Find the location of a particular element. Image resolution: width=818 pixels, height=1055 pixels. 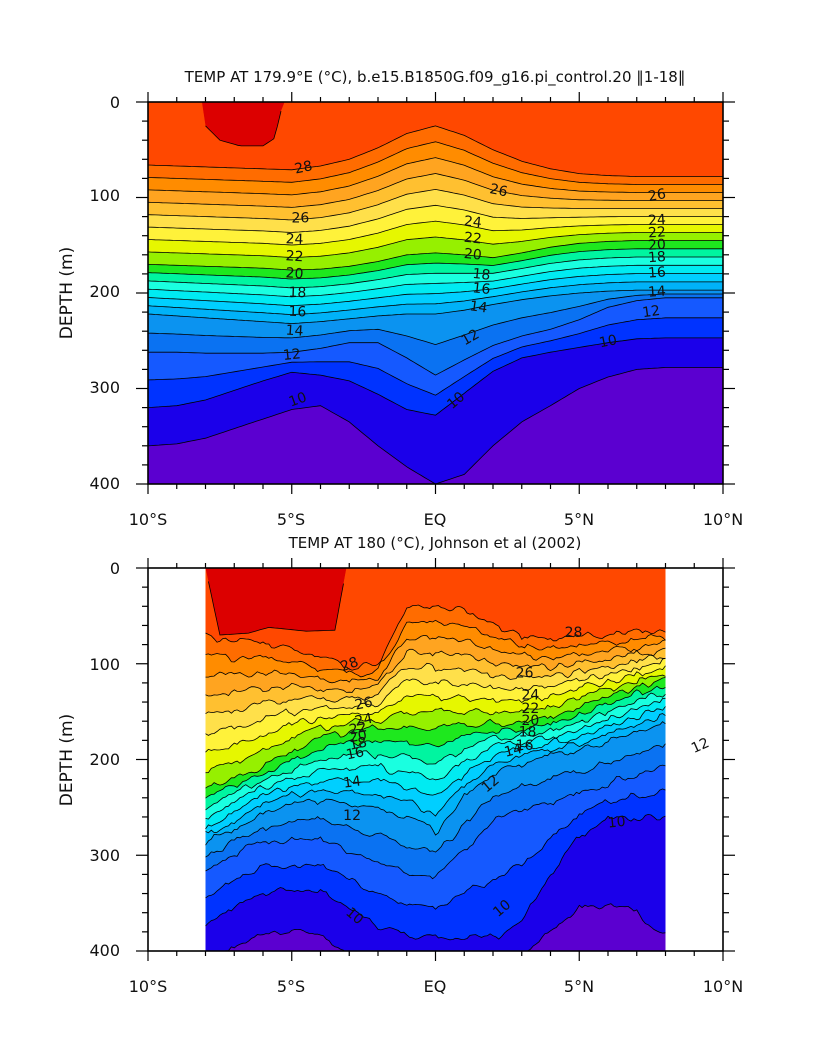

x-tick-label: 5°N is located at coordinates (579, 519).